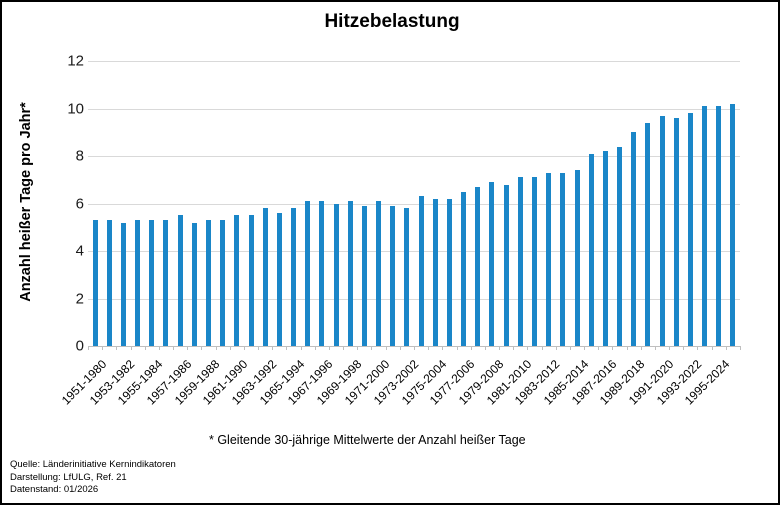 This screenshot has width=780, height=505. Describe the element at coordinates (68, 477) in the screenshot. I see `source-line: Darstellung: LfULG, Ref. 21` at that location.